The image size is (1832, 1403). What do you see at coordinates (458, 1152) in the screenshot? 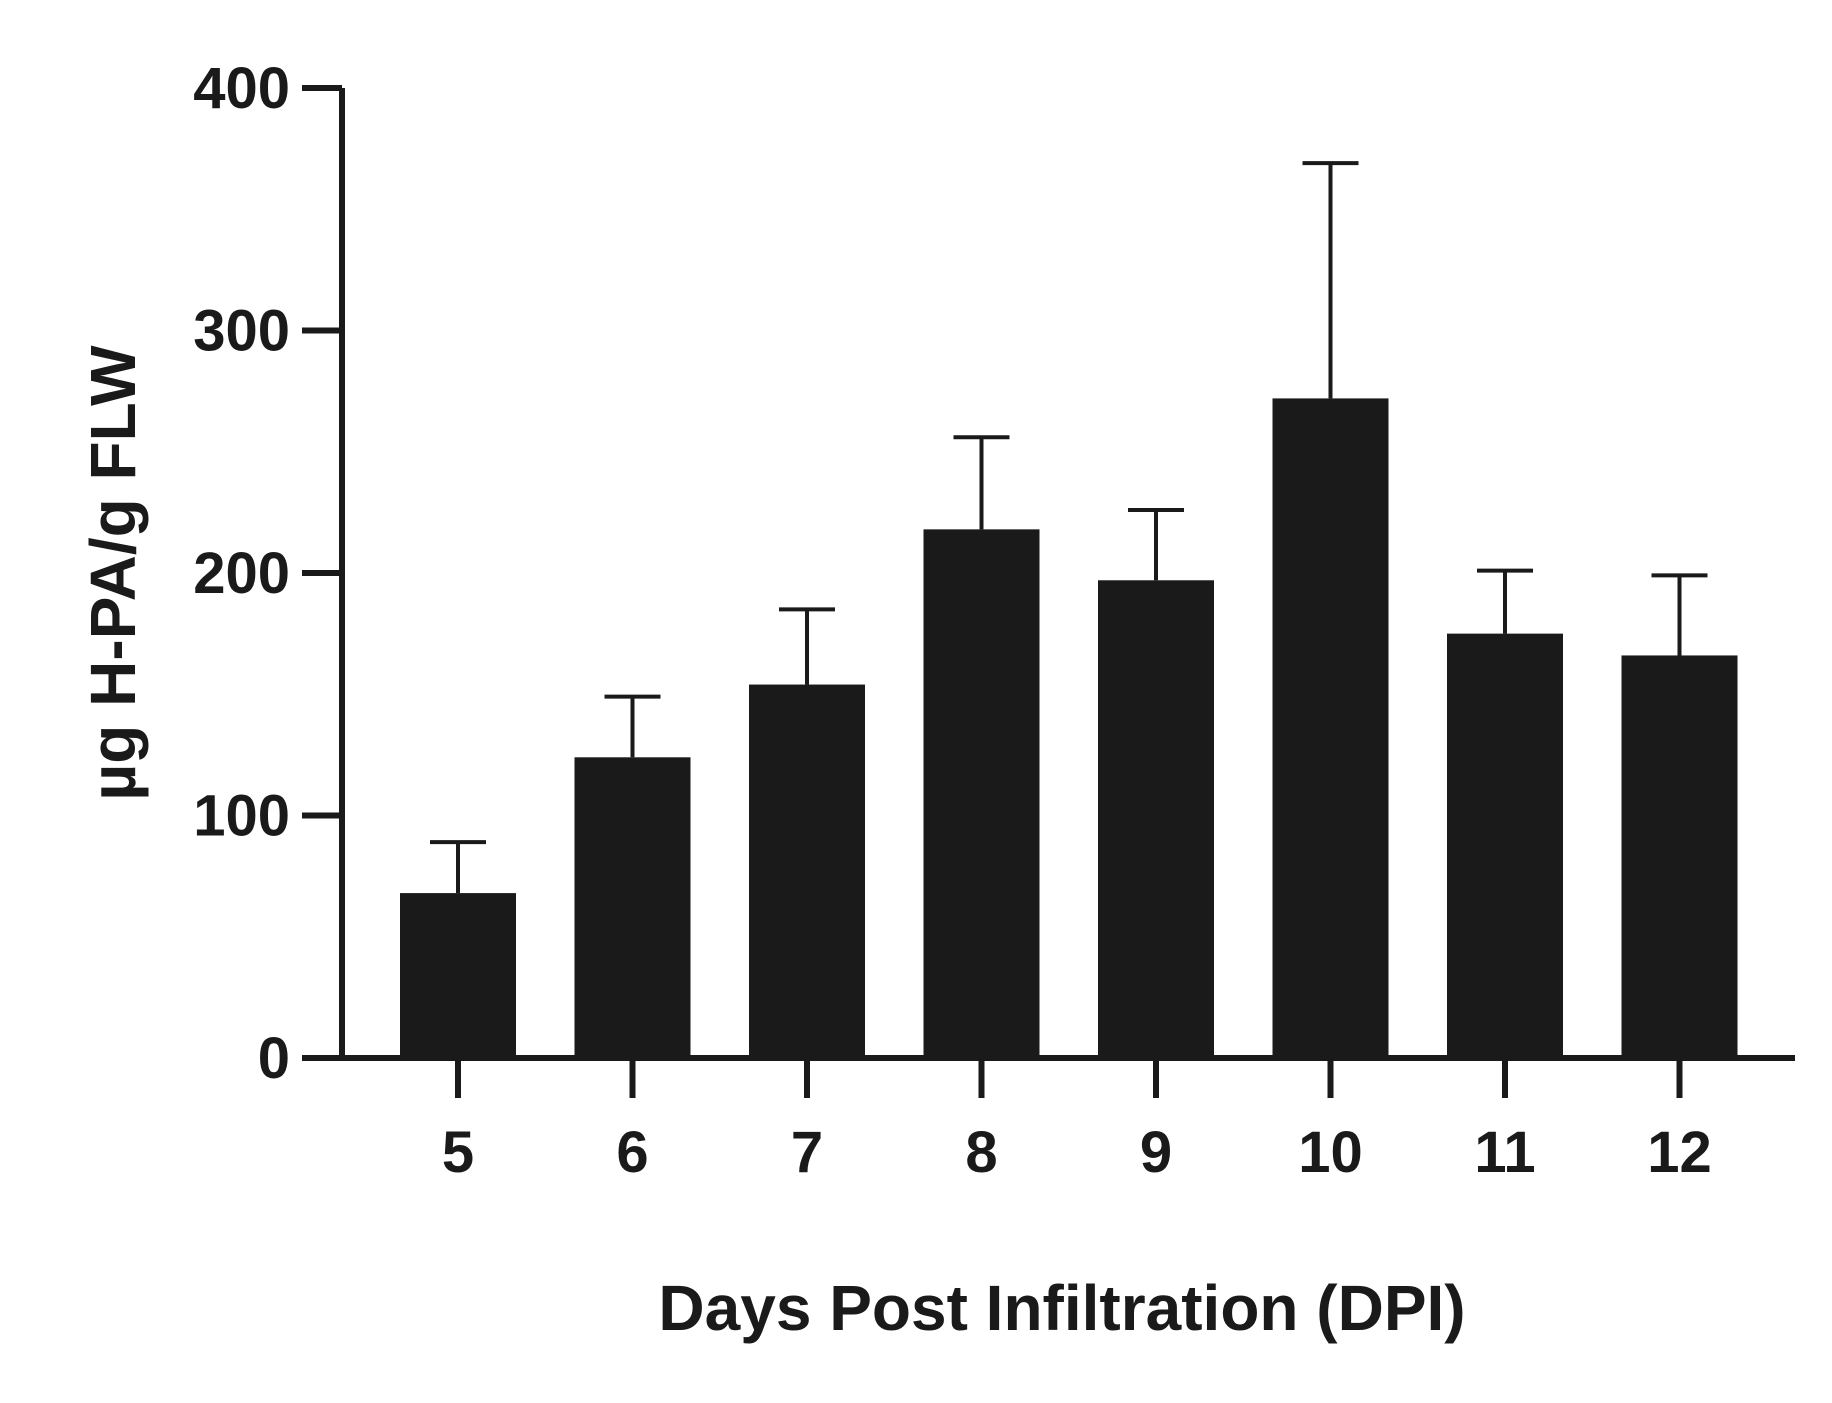
I see `x-tick-label: 5` at bounding box center [458, 1152].